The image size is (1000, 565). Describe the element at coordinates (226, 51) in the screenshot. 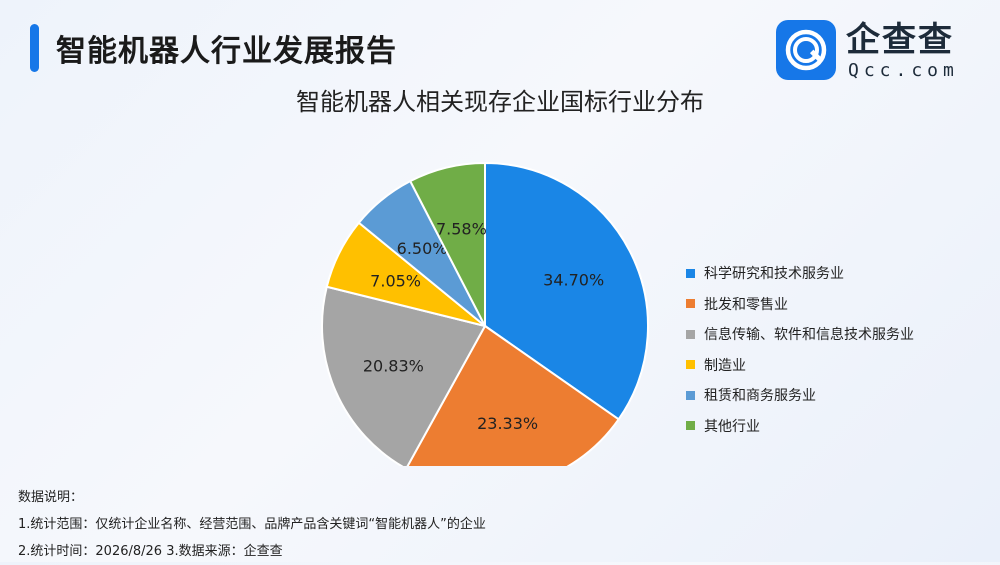

I see `page-title: 智能机器人行业发展报告` at that location.